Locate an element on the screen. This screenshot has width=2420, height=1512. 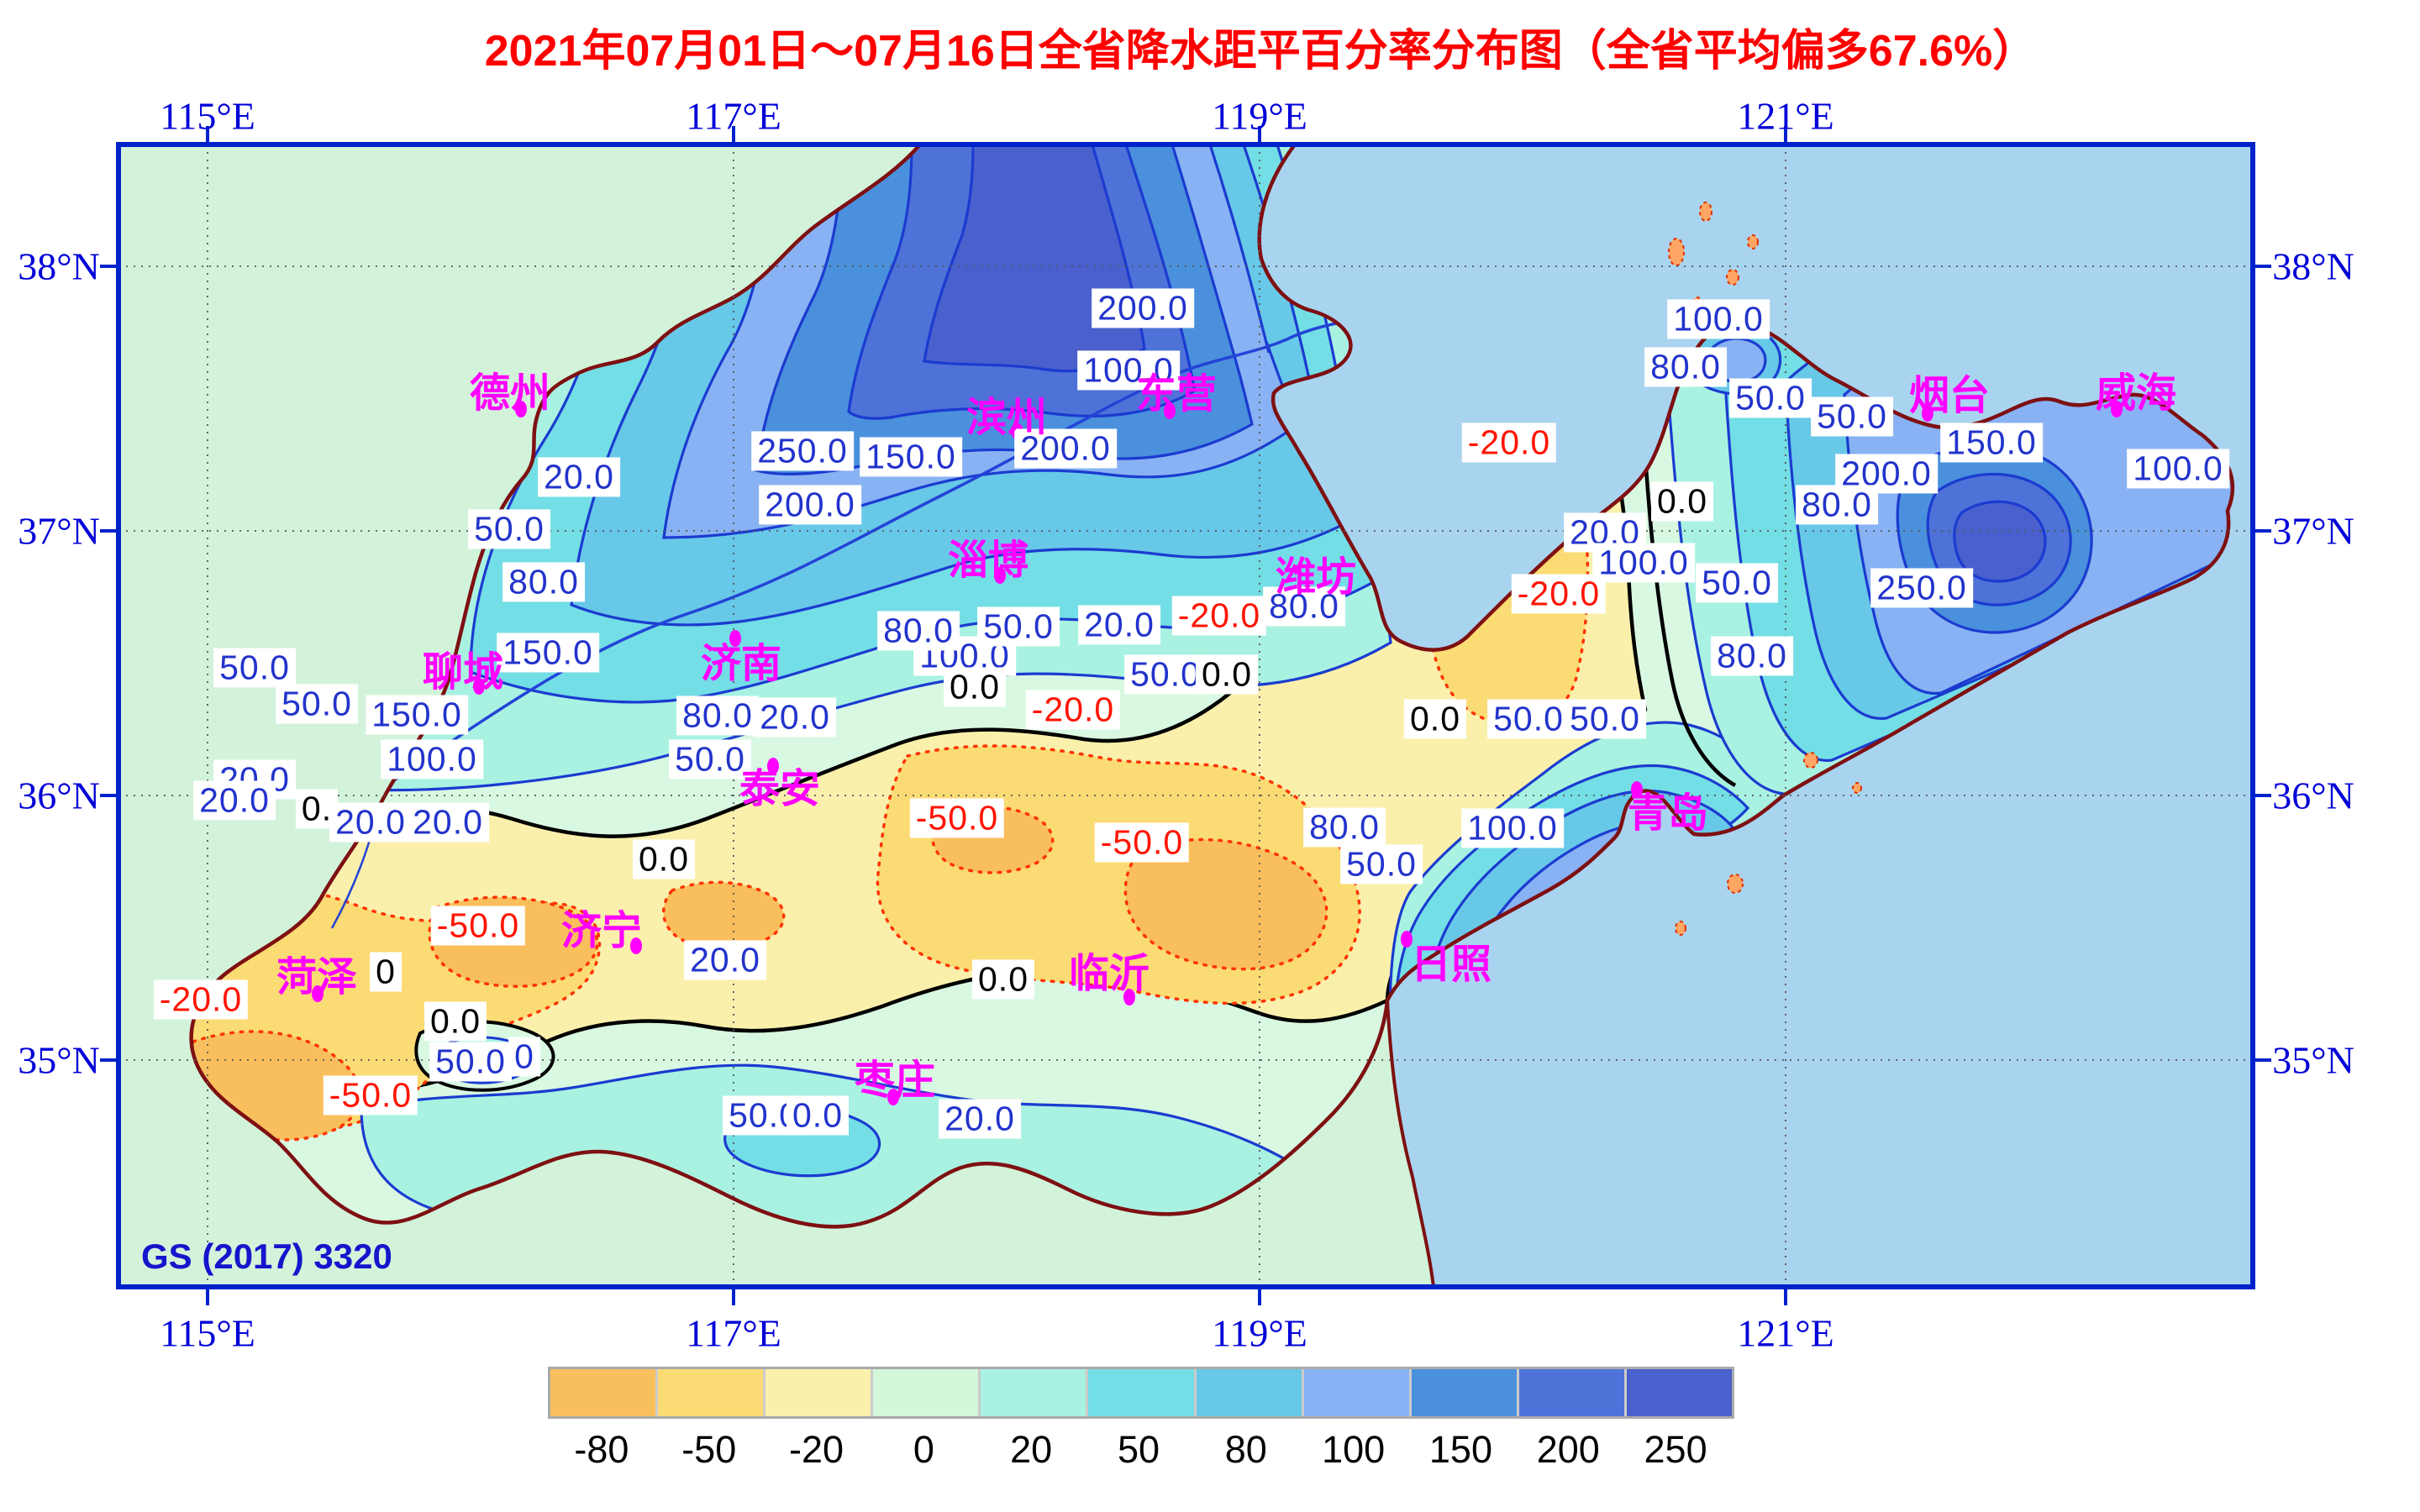
city-label-12: 临沂 is located at coordinates (1109, 974).